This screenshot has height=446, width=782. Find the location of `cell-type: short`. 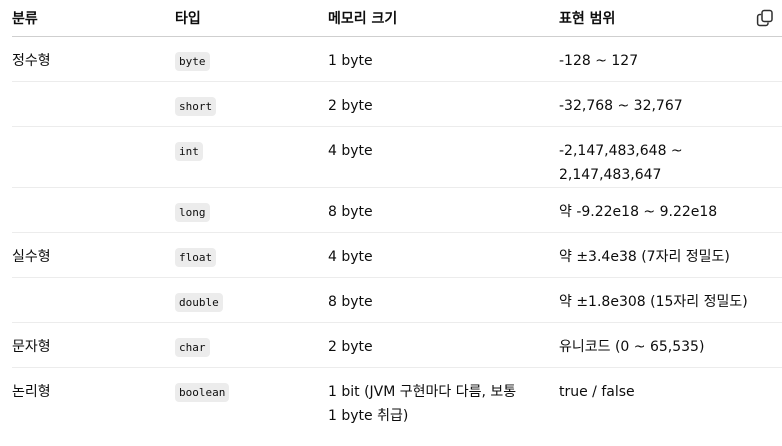

cell-type: short is located at coordinates (251, 104).